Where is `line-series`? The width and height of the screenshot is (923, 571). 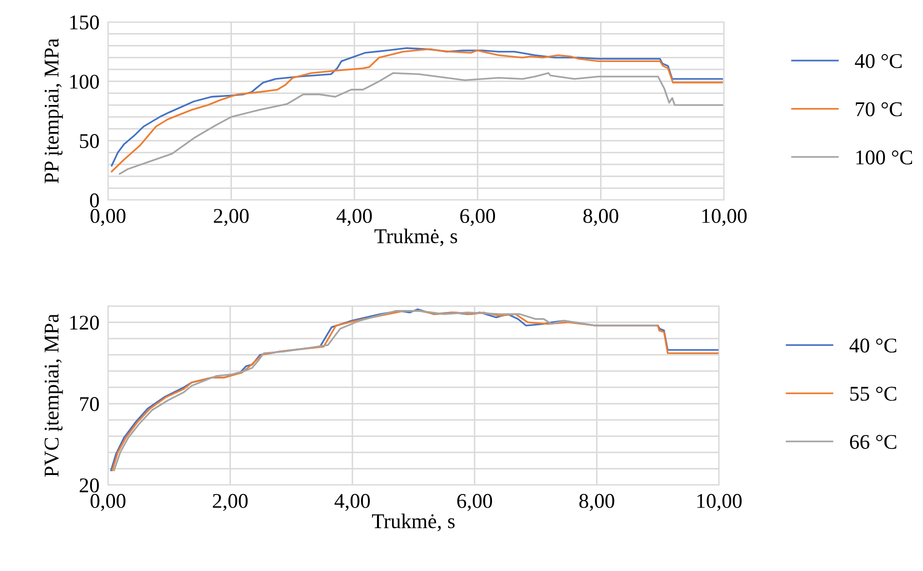 line-series is located at coordinates (420, 123).